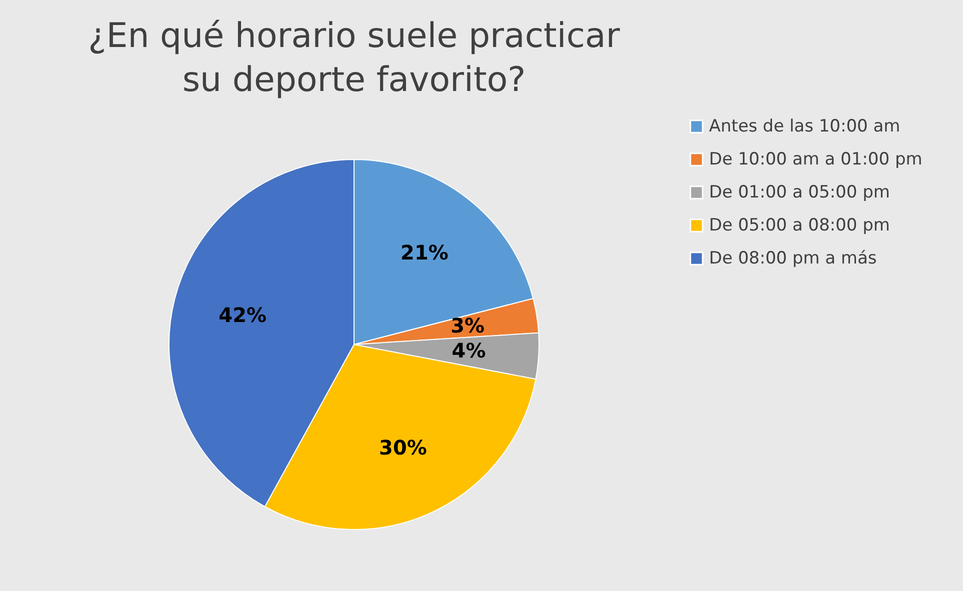 The width and height of the screenshot is (963, 591). Describe the element at coordinates (467, 326) in the screenshot. I see `data-label: 3%` at that location.